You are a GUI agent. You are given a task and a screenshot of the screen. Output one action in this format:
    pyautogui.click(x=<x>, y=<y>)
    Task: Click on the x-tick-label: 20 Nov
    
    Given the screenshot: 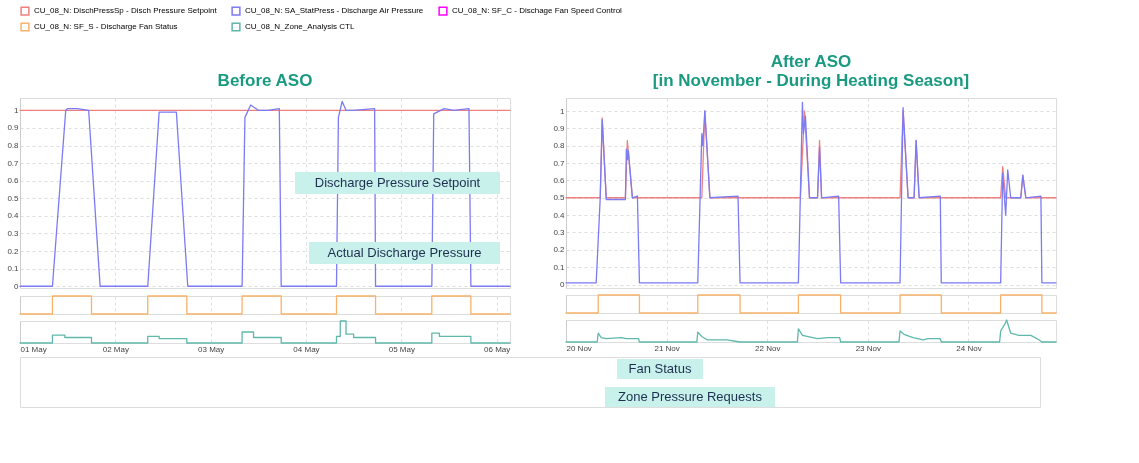 What is the action you would take?
    pyautogui.click(x=579, y=348)
    